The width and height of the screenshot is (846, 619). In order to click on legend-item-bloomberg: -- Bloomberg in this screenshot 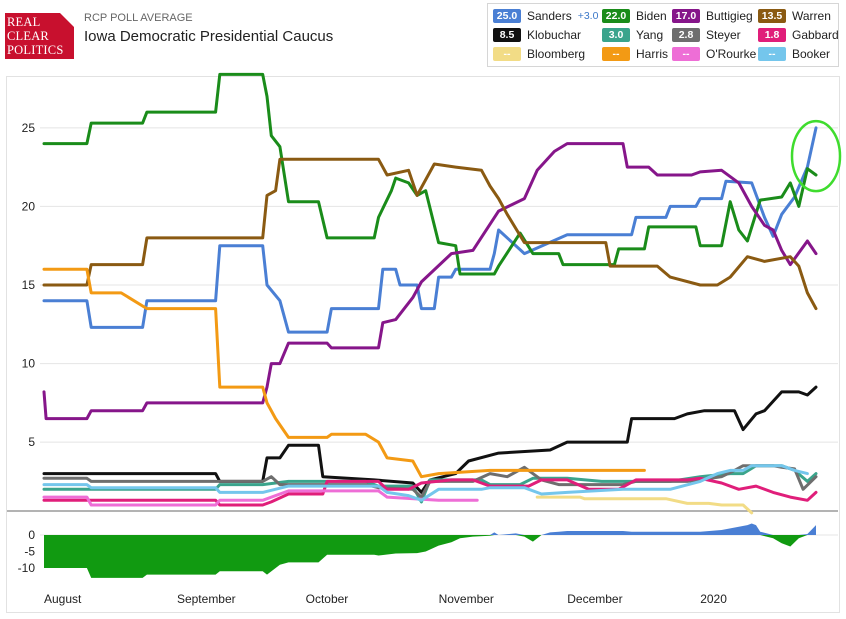, I will do `click(539, 54)`.